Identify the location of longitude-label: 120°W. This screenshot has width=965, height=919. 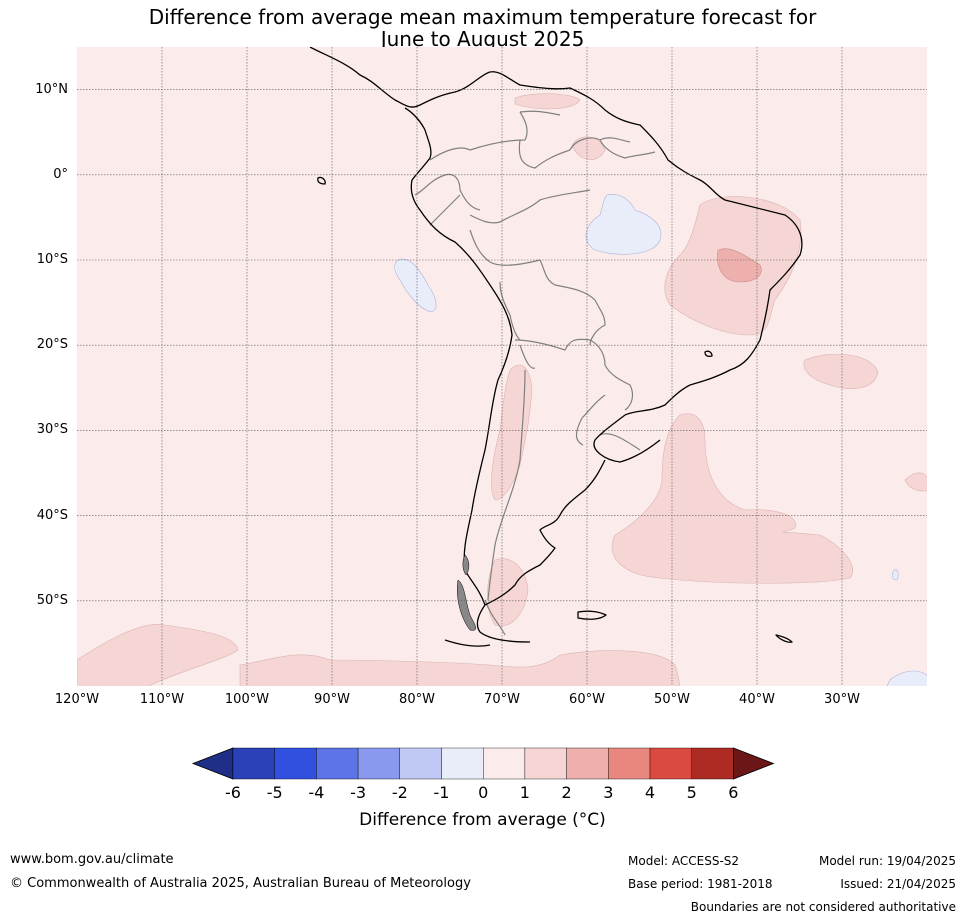
(77, 699).